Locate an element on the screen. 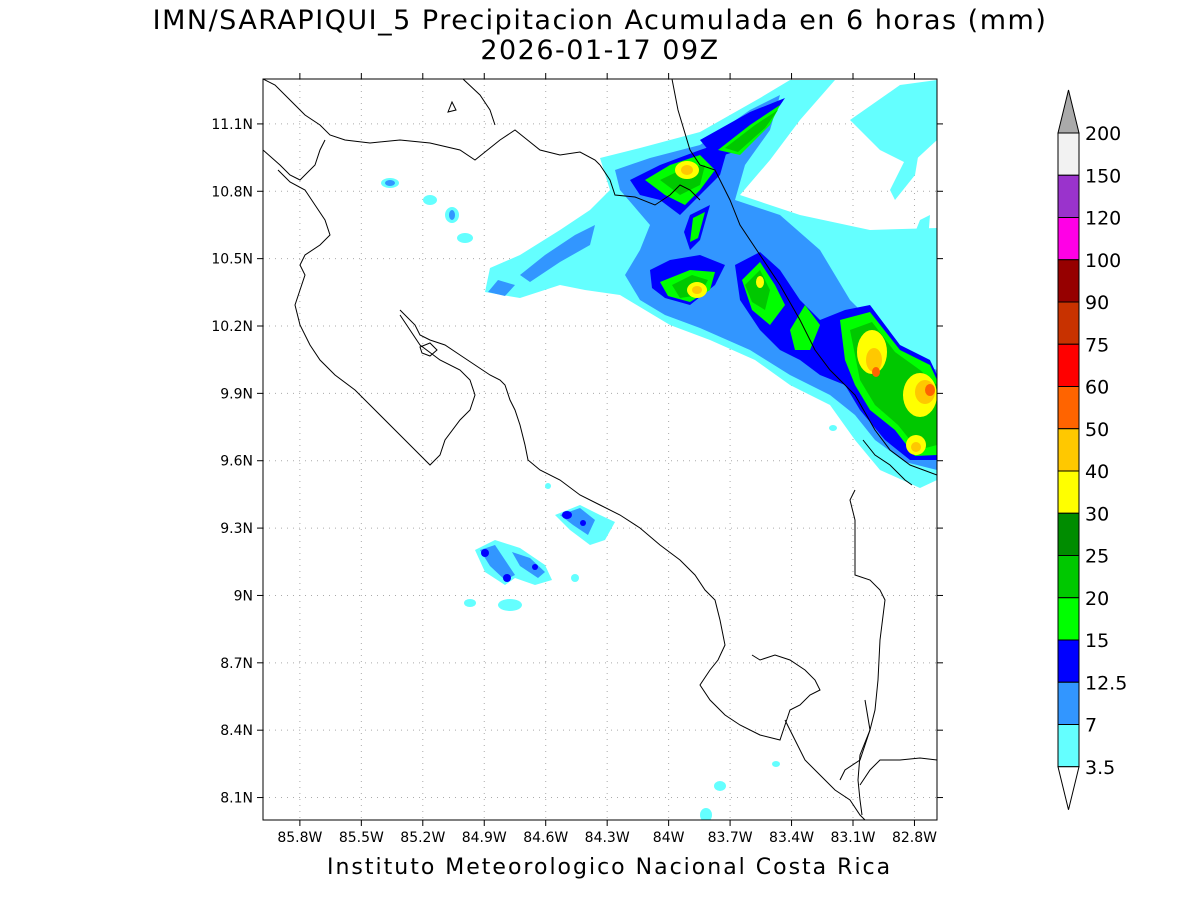 The height and width of the screenshot is (900, 1200). colorbar-label: 15 is located at coordinates (1097, 641).